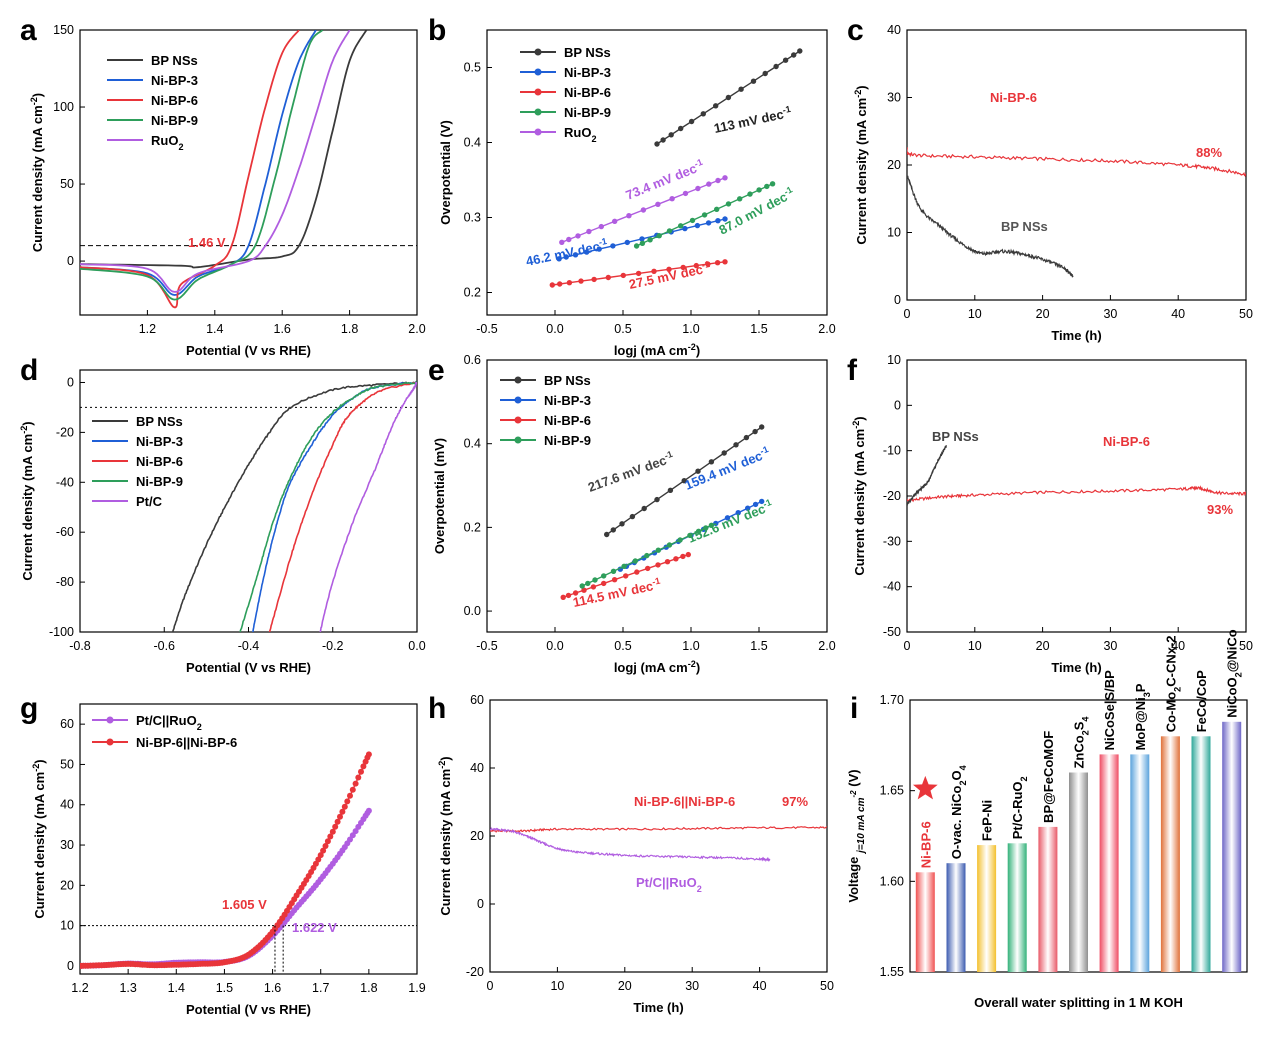  Describe the element at coordinates (349, 329) in the screenshot. I see `x-tick-label: 1.8` at that location.